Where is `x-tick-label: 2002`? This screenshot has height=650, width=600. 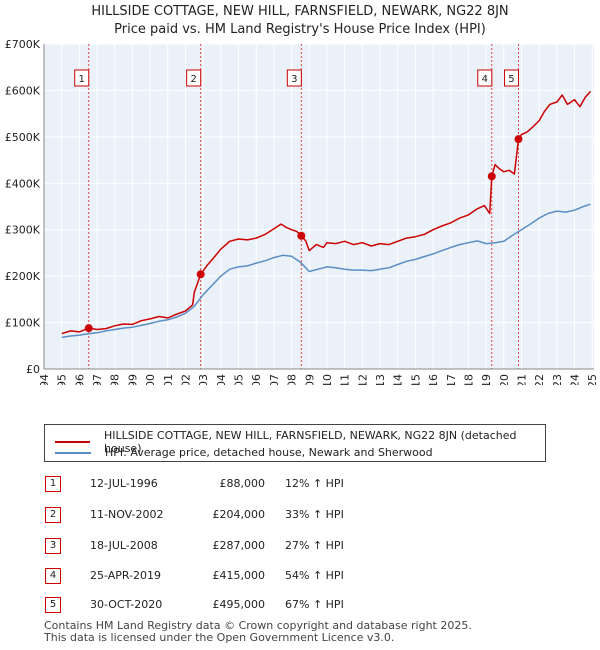
x-tick-label: 2002 is located at coordinates (185, 379).